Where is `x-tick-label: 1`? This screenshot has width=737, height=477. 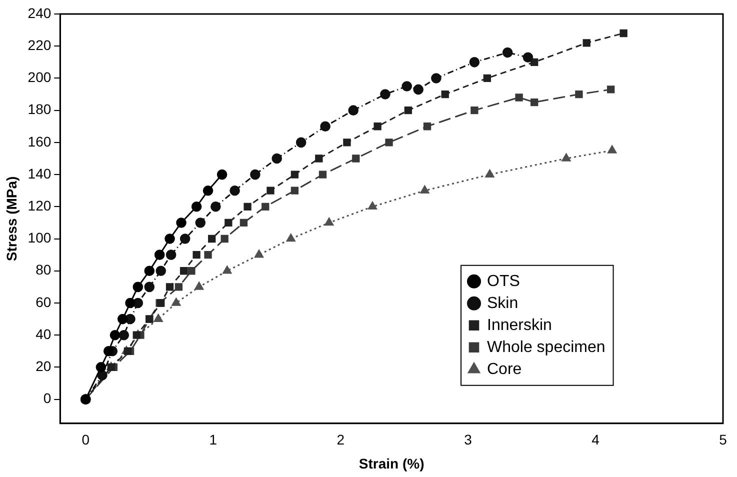
x-tick-label: 1 is located at coordinates (213, 440).